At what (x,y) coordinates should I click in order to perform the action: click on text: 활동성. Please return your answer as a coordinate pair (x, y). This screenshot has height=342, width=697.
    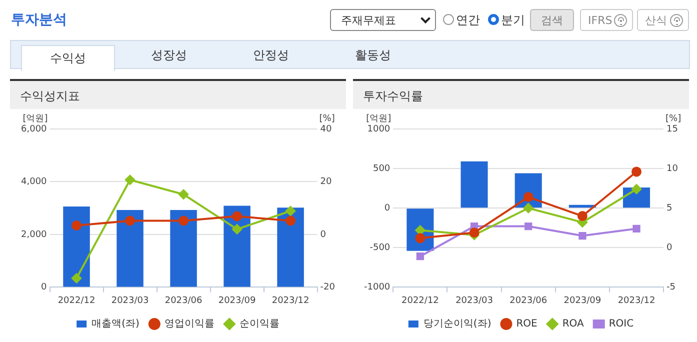
    Looking at the image, I should click on (373, 55).